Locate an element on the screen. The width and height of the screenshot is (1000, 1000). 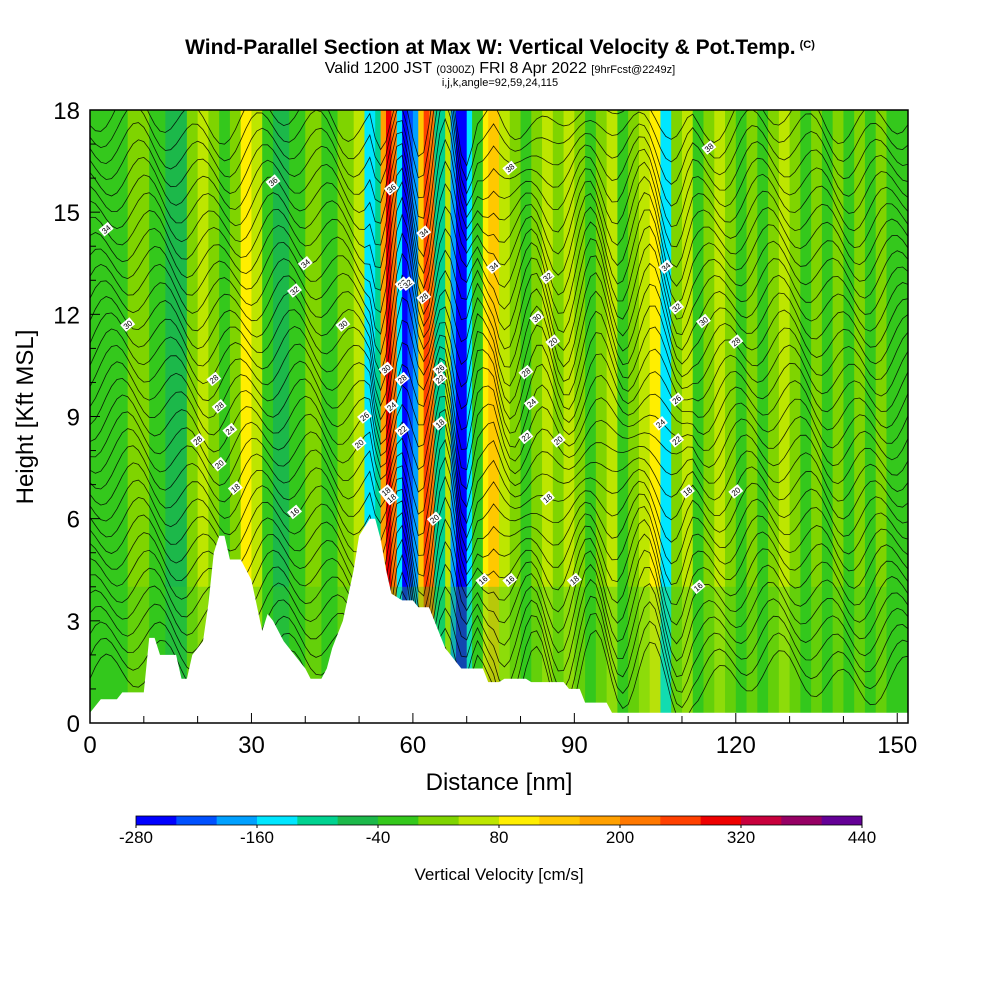
colorbar-tick-label: -280 is located at coordinates (136, 837).